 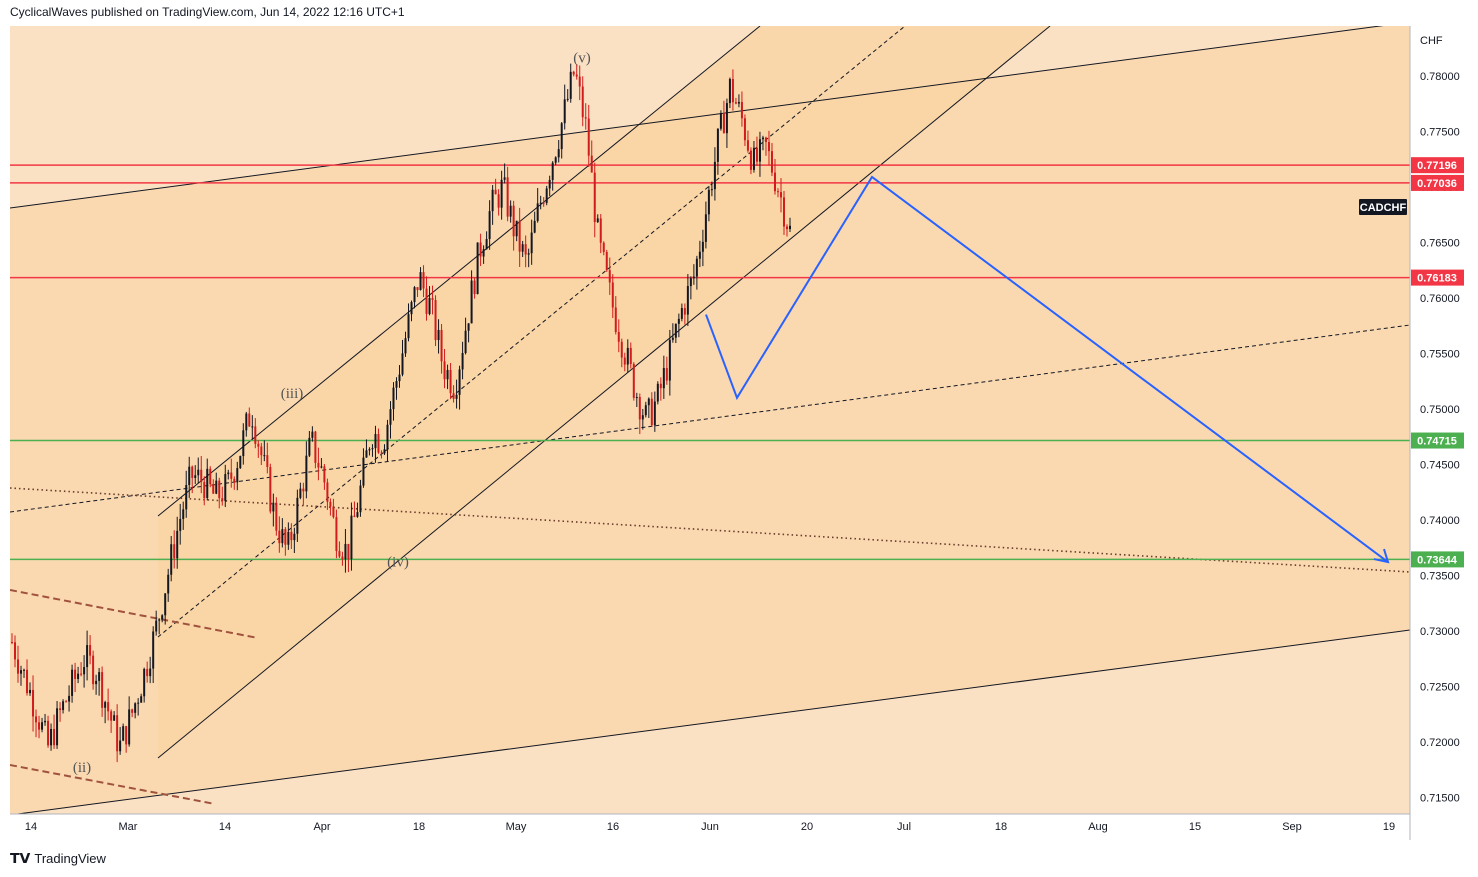 I want to click on tradingview-logo-icon: 𝗧𝗩, so click(x=20, y=858).